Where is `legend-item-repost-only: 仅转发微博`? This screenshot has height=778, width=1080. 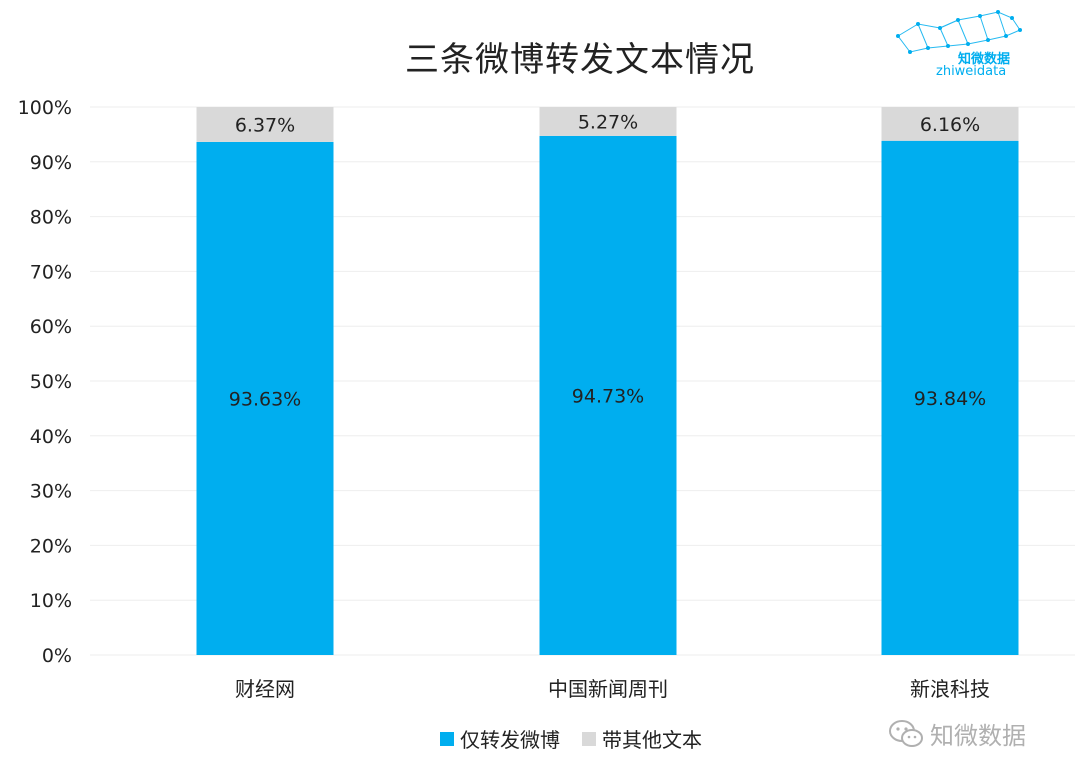
legend-item-repost-only: 仅转发微博 is located at coordinates (500, 738).